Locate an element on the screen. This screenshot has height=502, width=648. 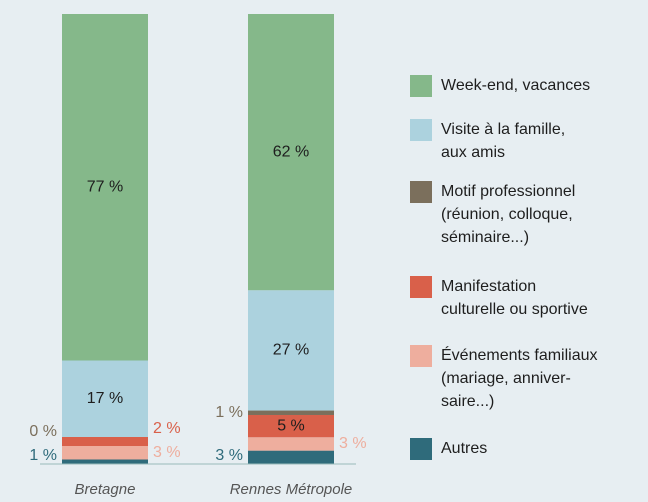
value-label: 17 % is located at coordinates (105, 398).